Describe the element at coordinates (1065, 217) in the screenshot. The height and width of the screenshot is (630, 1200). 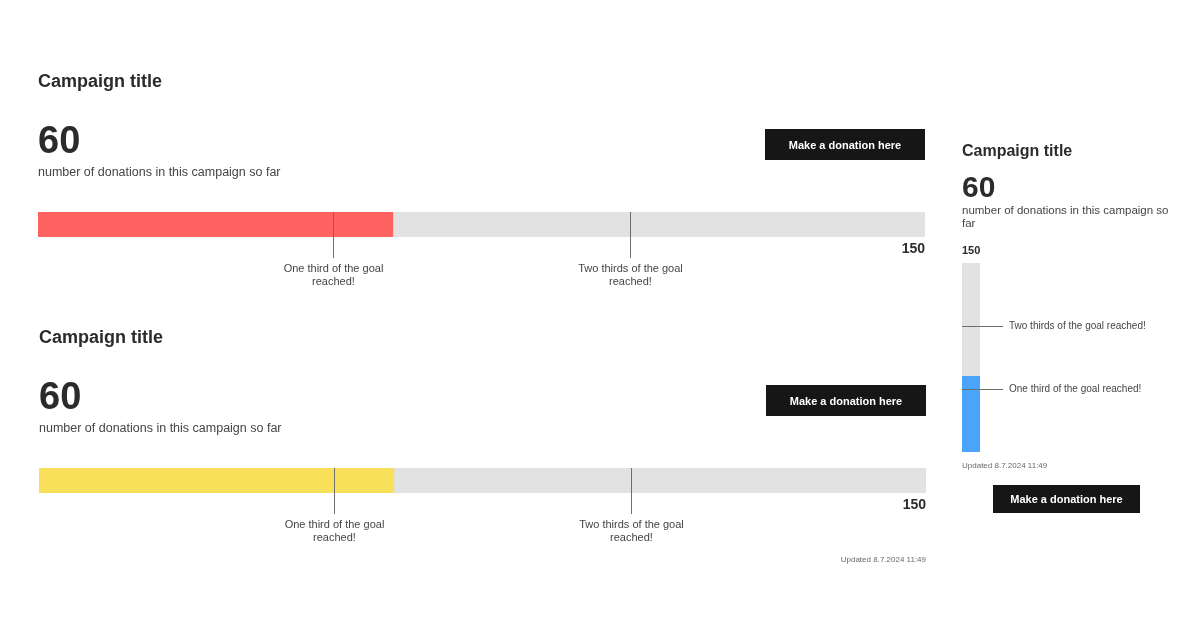
I see `text: number of donations in this campaign so far` at that location.